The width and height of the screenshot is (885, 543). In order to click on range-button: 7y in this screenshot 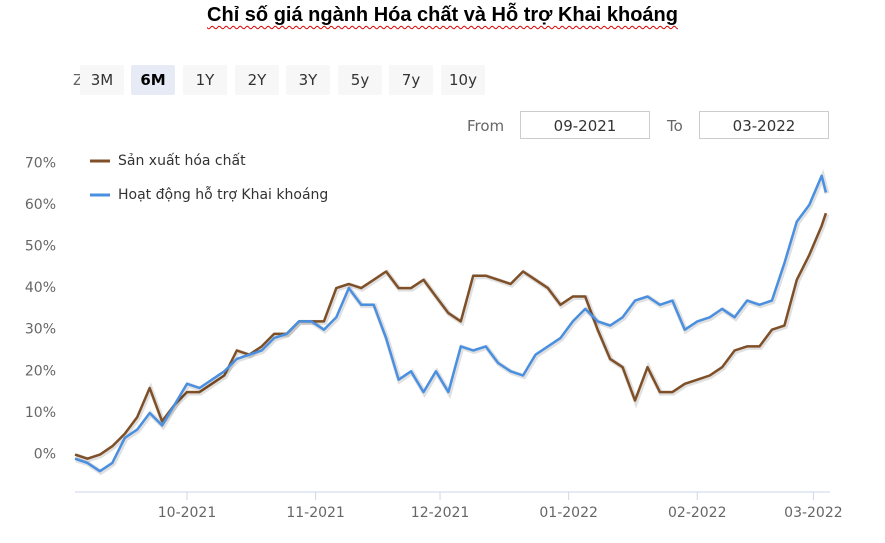, I will do `click(411, 80)`.